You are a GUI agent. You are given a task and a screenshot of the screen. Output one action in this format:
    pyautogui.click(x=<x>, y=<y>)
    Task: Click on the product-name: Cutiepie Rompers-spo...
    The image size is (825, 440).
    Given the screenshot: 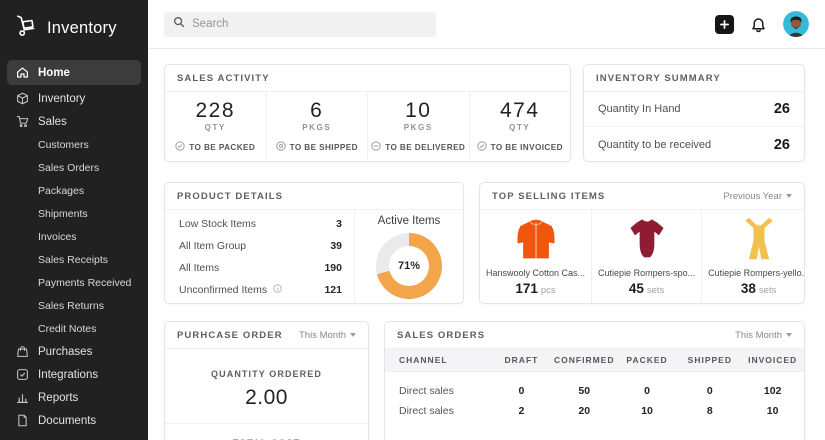 What is the action you would take?
    pyautogui.click(x=647, y=273)
    